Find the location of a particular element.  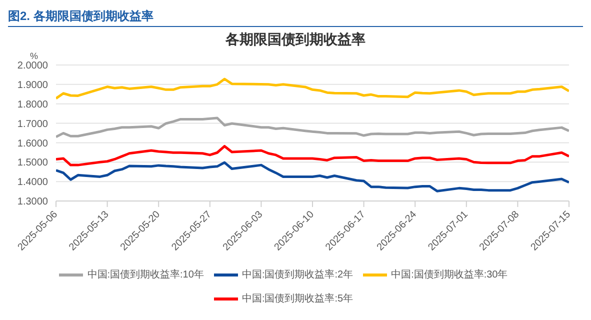

legend-label: 中国:国债到期收益率:30年 is located at coordinates (449, 275).